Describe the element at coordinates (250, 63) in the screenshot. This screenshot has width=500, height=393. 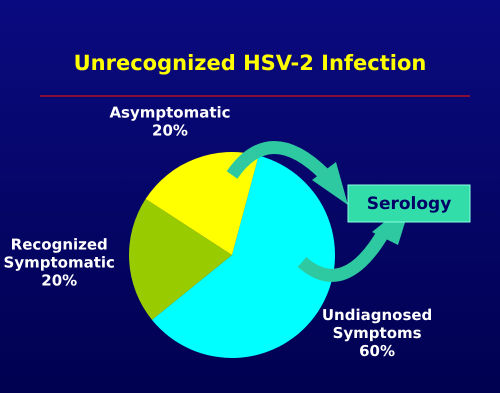
I see `chart-title: Unrecognized HSV-2 Infection` at that location.